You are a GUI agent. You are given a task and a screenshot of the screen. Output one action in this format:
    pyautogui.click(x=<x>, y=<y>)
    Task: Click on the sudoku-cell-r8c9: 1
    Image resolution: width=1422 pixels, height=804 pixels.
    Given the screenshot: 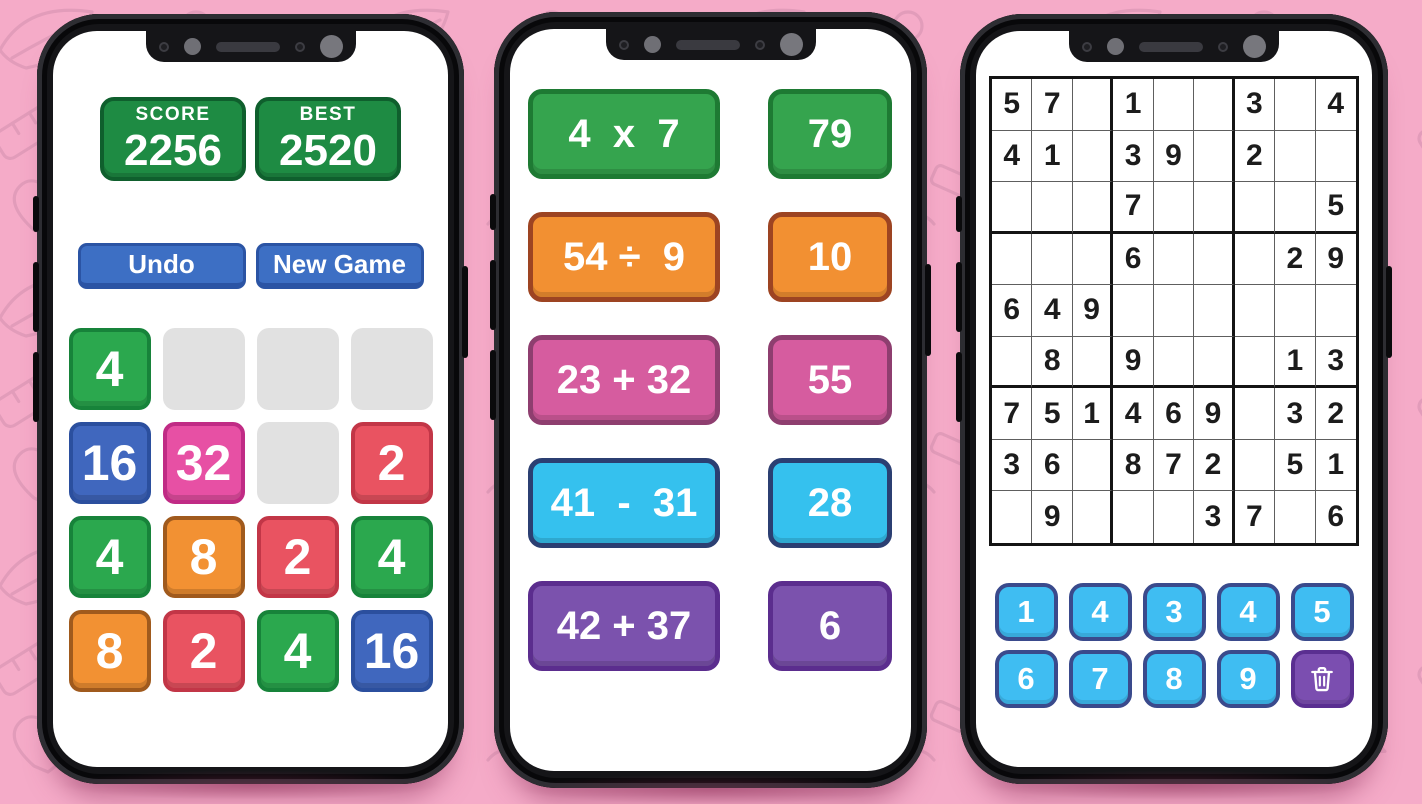 What is the action you would take?
    pyautogui.click(x=1335, y=466)
    